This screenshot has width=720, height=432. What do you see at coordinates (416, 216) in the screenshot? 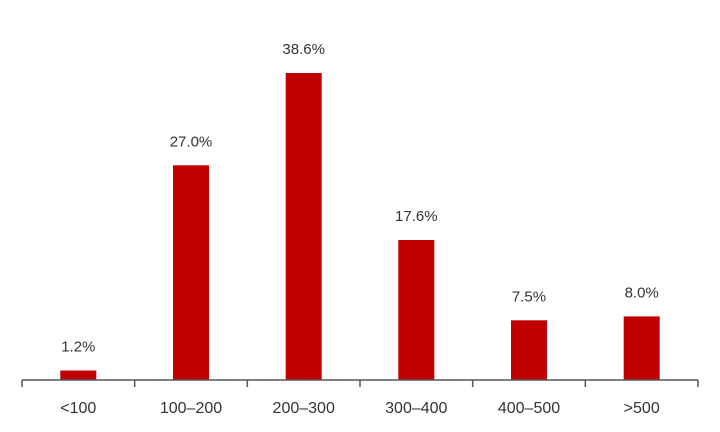
I see `bar-value-label: 17.6%` at bounding box center [416, 216].